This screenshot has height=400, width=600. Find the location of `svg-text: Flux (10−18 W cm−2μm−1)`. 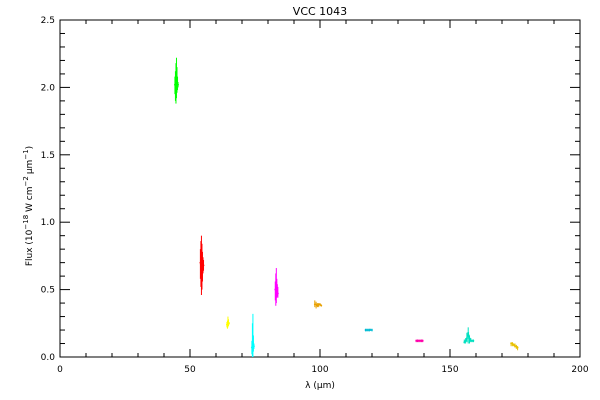

svg-text: Flux (10−18 W cm−2μm−1) is located at coordinates (28, 206).